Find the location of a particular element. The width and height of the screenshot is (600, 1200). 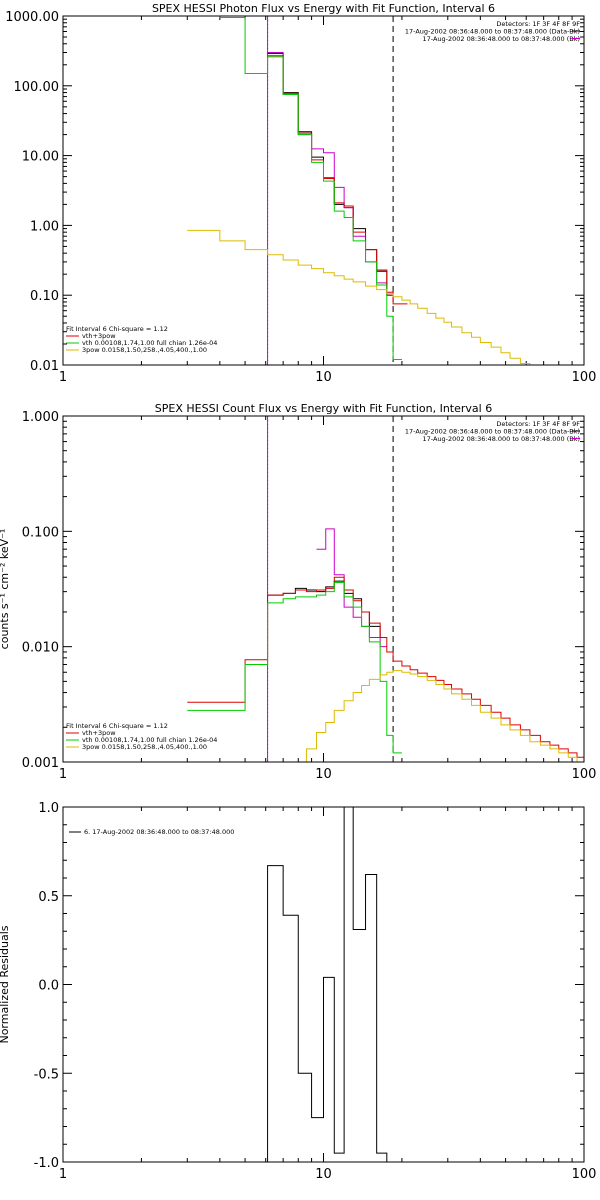

residuals-y-tick-label: 0.5 is located at coordinates (48, 897).